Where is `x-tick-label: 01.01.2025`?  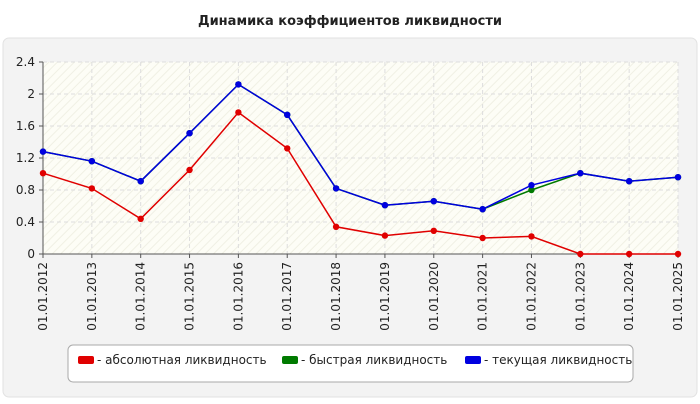 x-tick-label: 01.01.2025 is located at coordinates (678, 296).